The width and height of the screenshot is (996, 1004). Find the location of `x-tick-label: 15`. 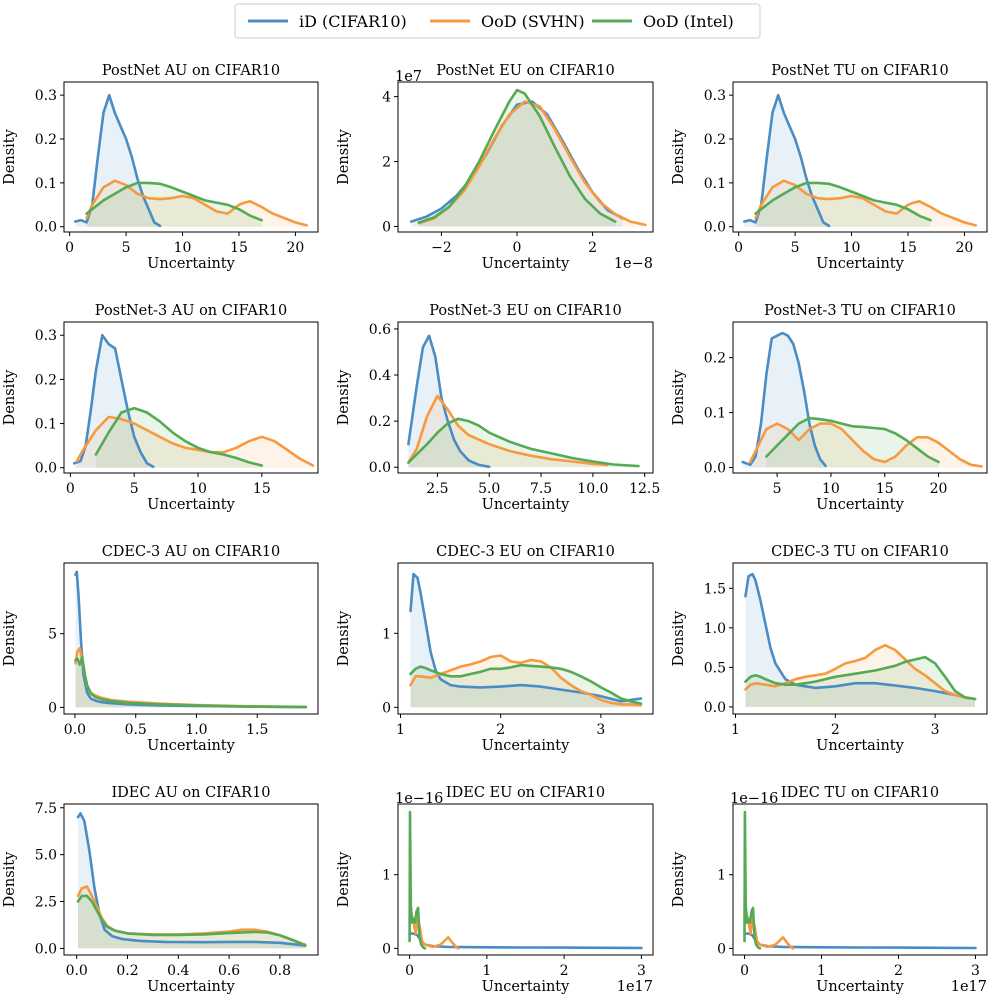

x-tick-label: 15 is located at coordinates (908, 248).